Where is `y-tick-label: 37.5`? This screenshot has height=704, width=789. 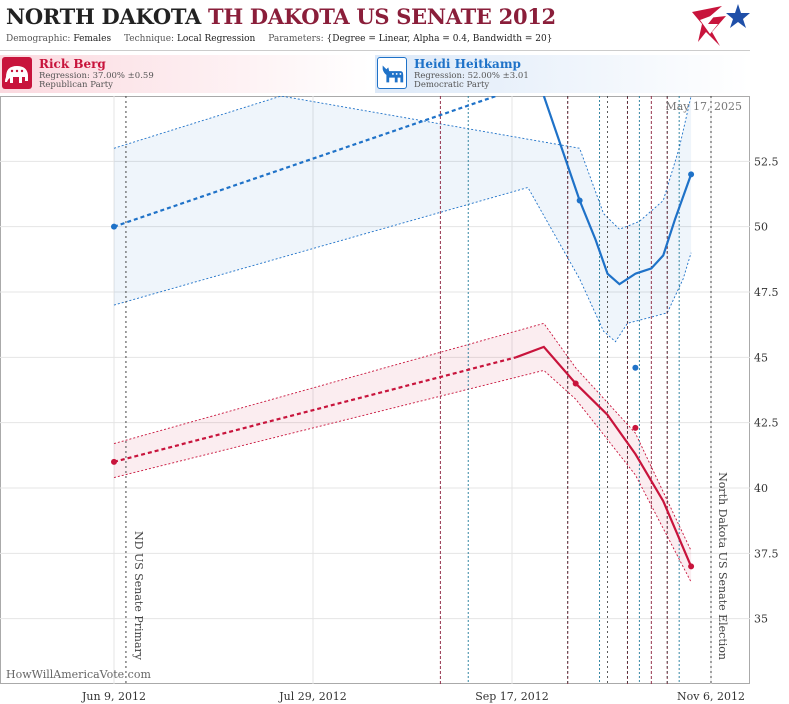 y-tick-label: 37.5 is located at coordinates (766, 553).